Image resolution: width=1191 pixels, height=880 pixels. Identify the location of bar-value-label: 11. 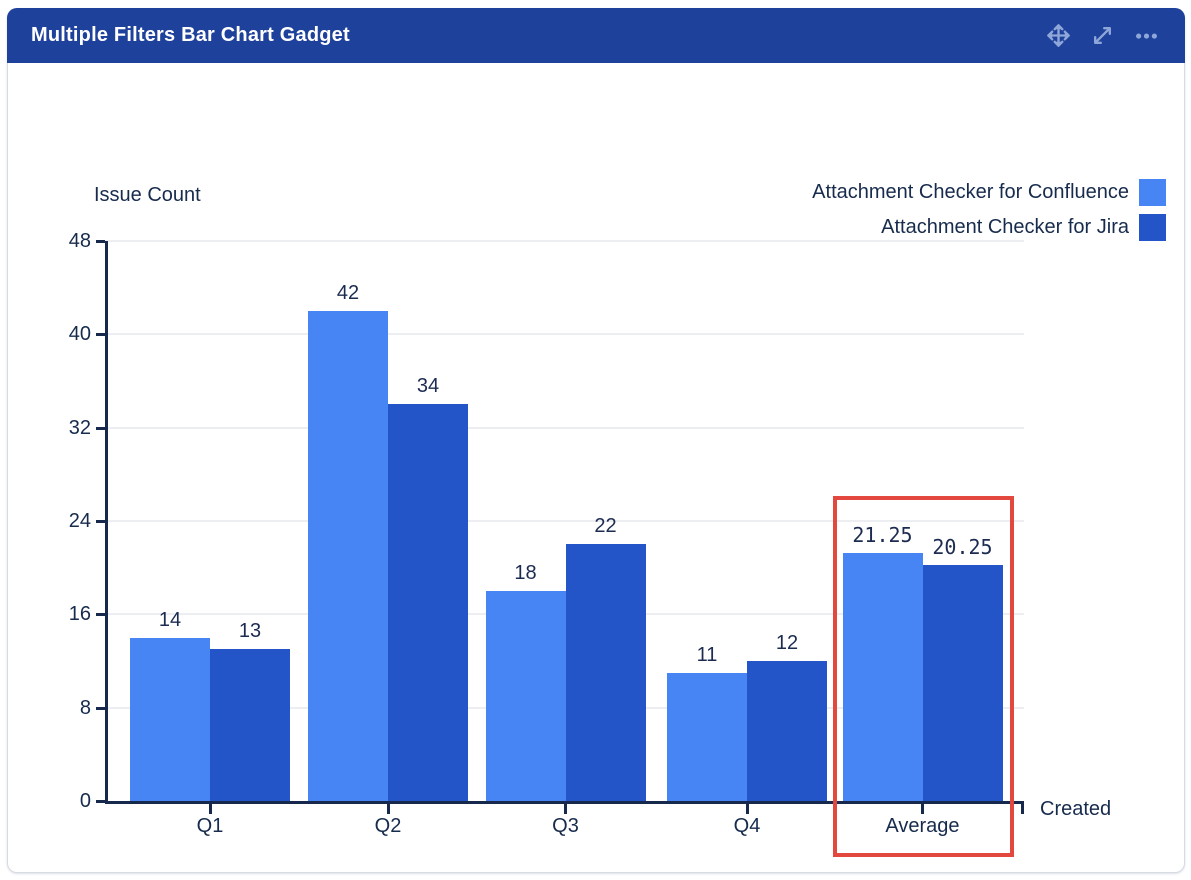
(707, 654).